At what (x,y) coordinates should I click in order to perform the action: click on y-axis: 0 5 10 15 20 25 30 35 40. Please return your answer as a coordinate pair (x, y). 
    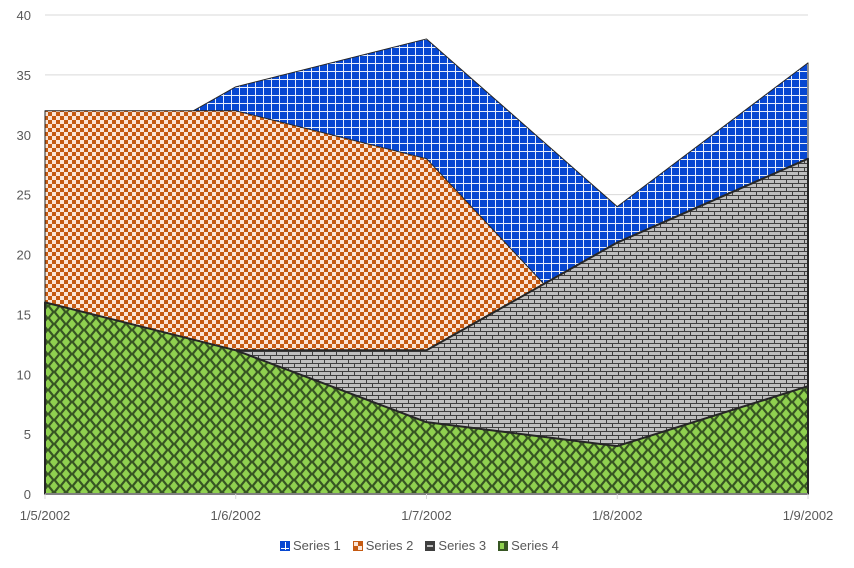
    Looking at the image, I should click on (24, 255).